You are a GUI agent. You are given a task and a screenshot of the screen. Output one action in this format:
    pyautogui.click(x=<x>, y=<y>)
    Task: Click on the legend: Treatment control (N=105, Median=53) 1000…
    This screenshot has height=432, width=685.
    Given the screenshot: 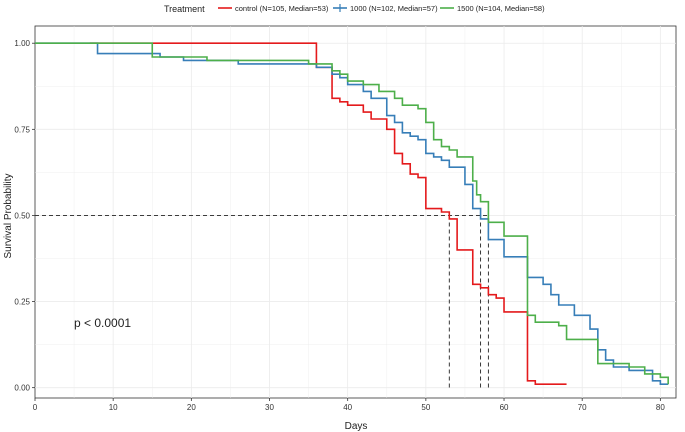 What is the action you would take?
    pyautogui.click(x=354, y=9)
    